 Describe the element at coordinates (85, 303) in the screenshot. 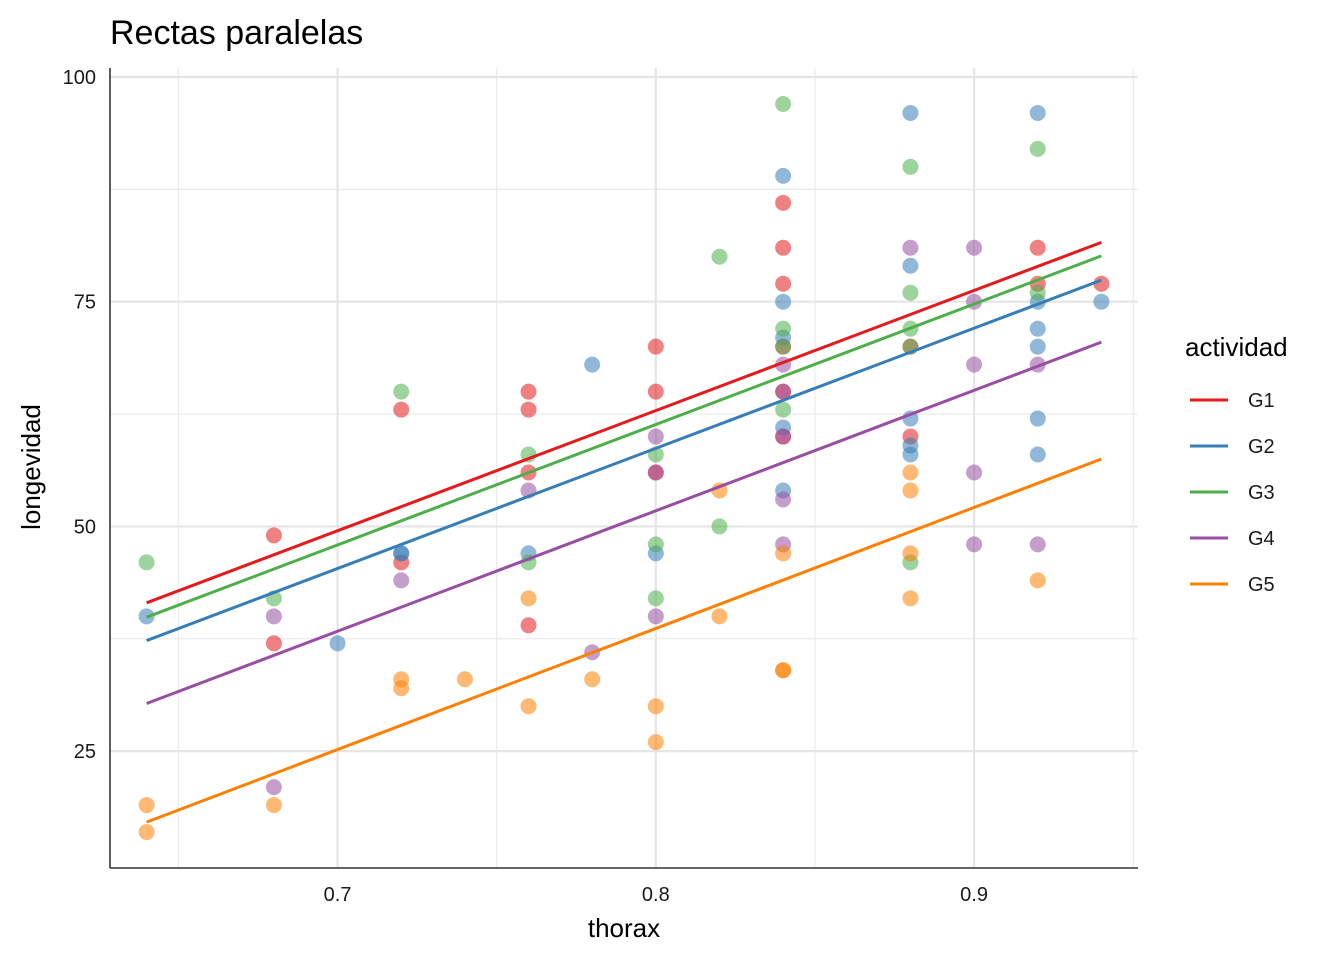

I see `y-tick-label: 75` at that location.